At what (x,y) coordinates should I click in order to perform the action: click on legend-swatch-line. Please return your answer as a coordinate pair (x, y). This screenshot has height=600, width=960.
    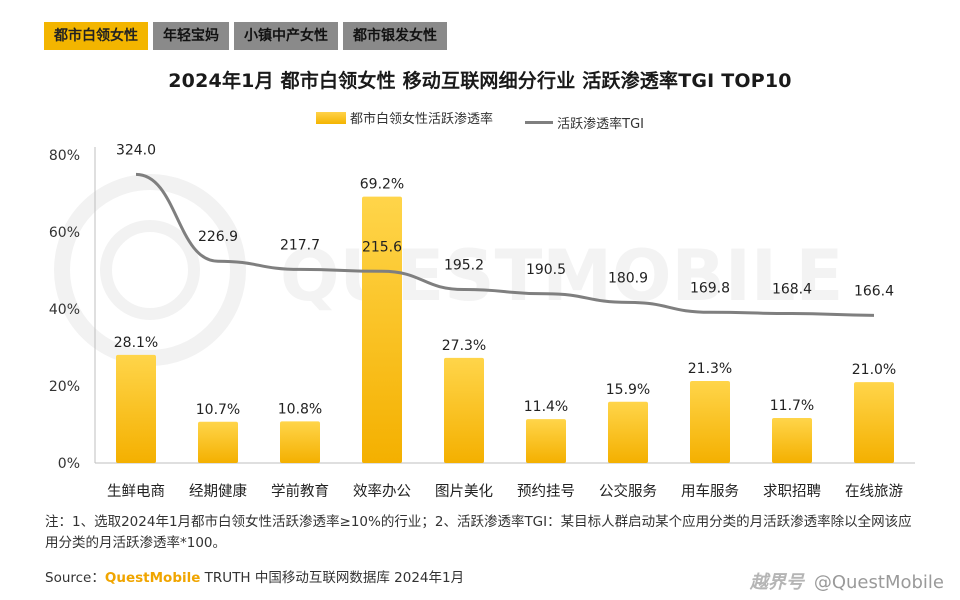
    Looking at the image, I should click on (539, 122).